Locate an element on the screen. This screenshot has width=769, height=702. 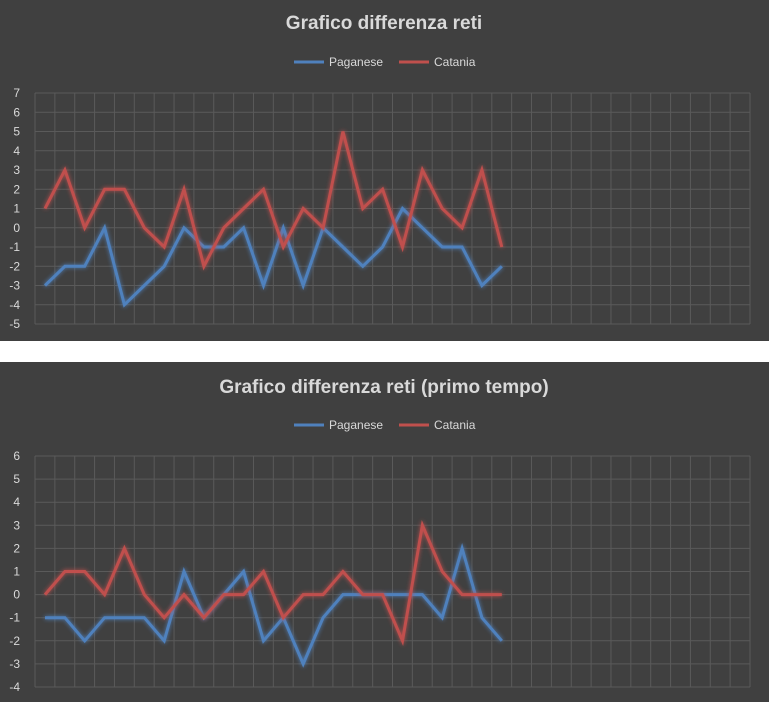
chart-title: Grafico differenza reti is located at coordinates (384, 23).